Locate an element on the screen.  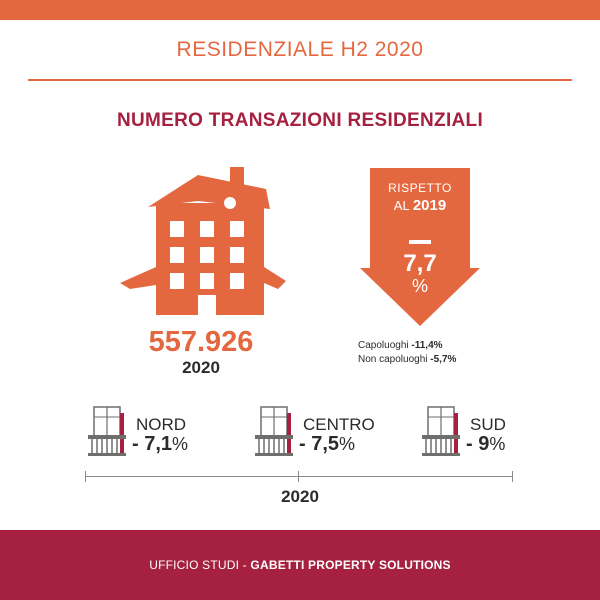
comparison-prefix: AL is located at coordinates (401, 205).